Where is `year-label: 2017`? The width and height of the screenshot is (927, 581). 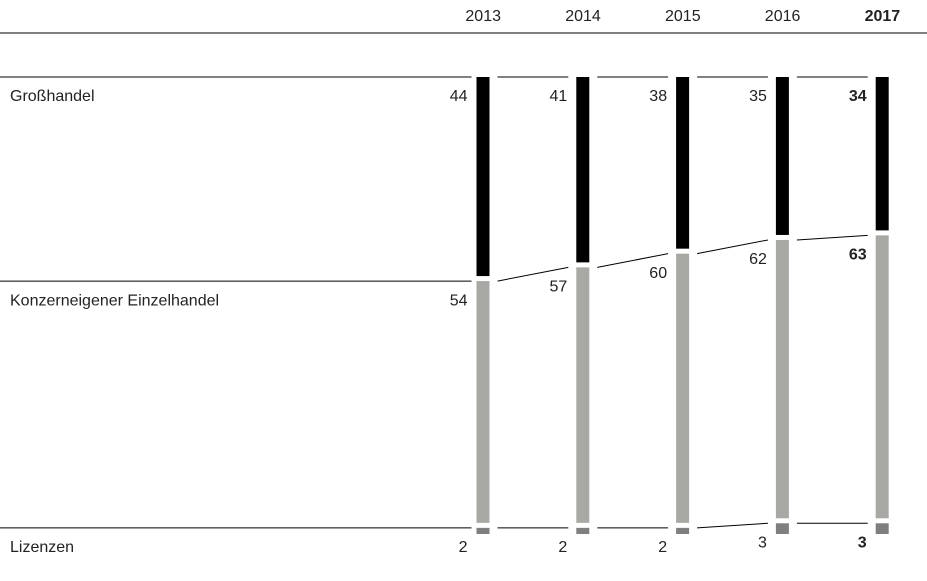
year-label: 2017 is located at coordinates (883, 16).